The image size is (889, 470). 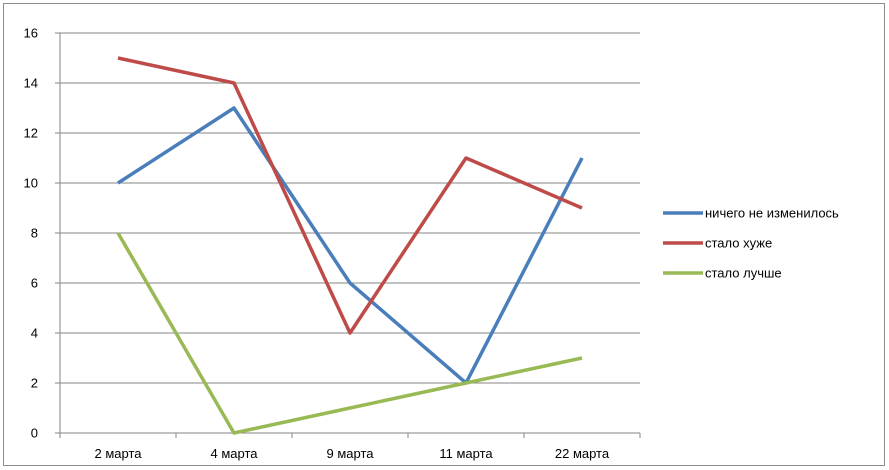 What do you see at coordinates (235, 453) in the screenshot?
I see `x-tick-label: 4 марта` at bounding box center [235, 453].